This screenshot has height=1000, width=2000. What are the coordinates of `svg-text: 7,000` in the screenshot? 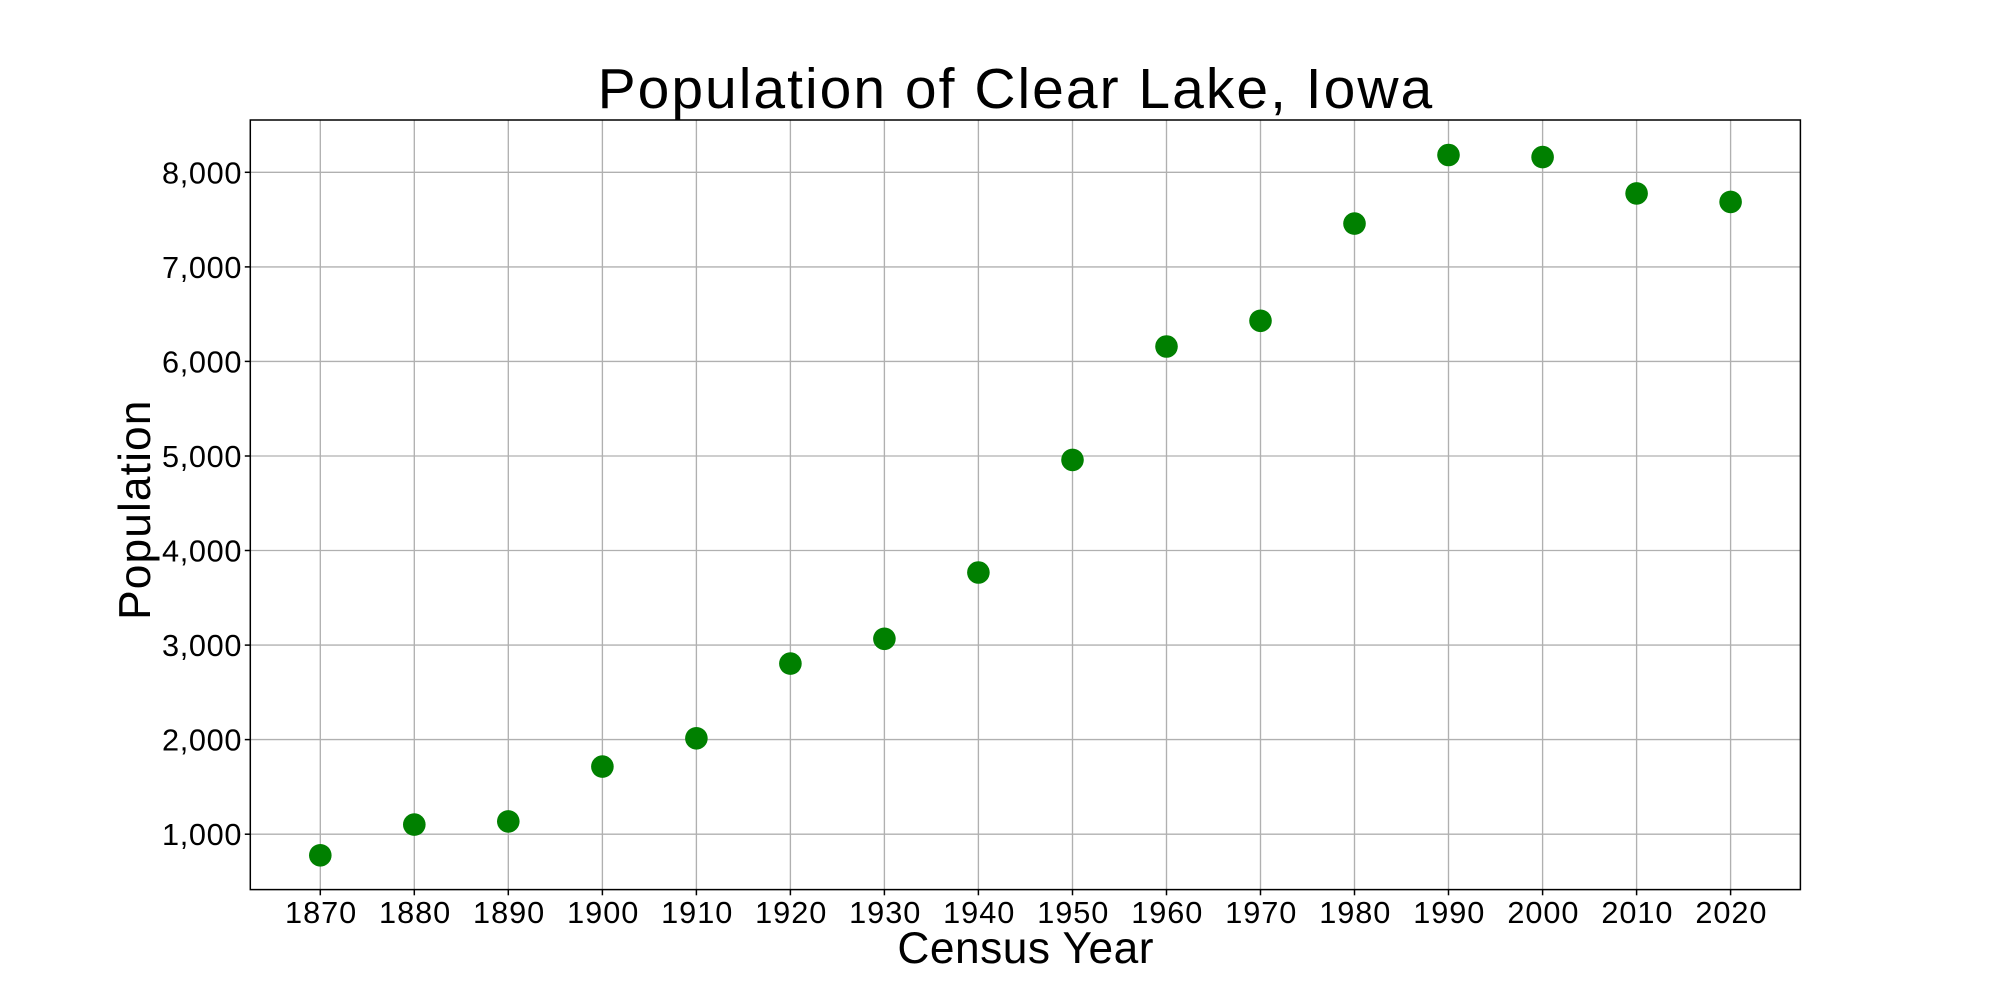 It's located at (202, 267).